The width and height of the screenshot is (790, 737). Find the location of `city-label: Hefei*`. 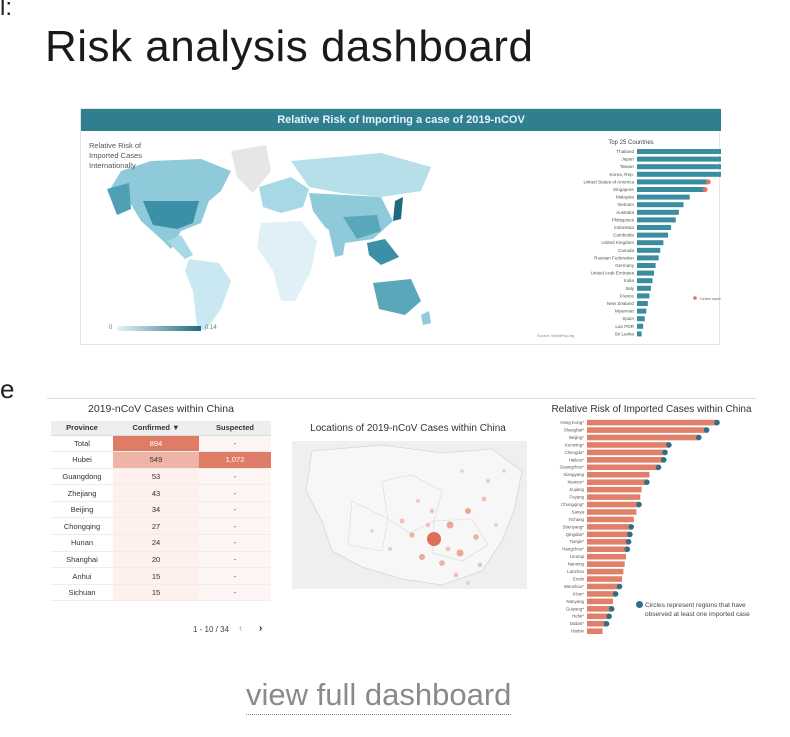

city-label: Hefei* is located at coordinates (578, 616).